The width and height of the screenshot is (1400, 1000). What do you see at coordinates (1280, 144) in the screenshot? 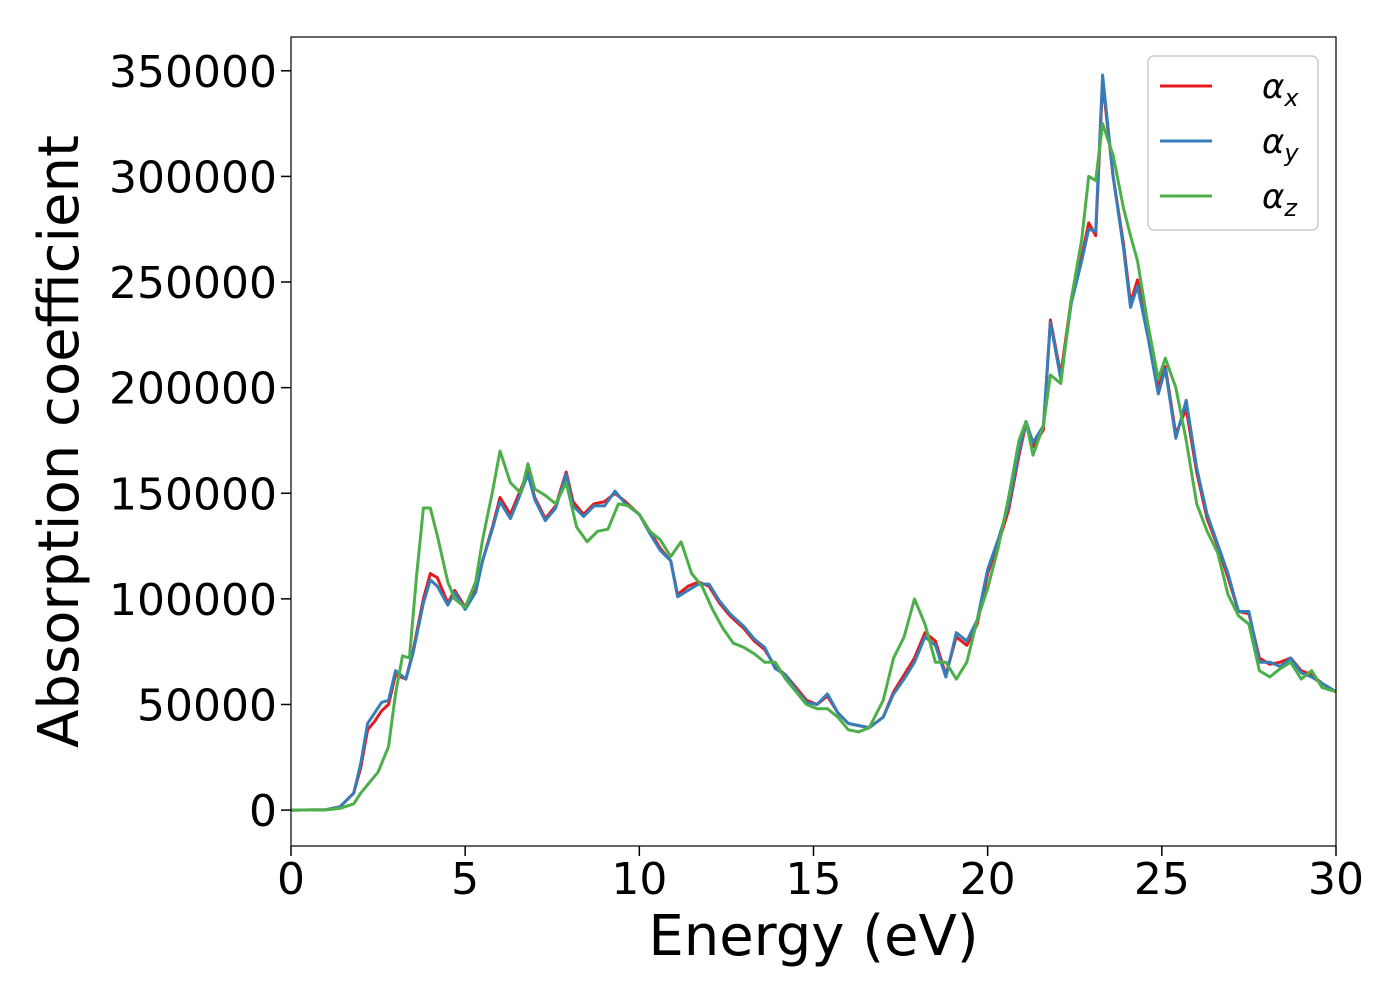
I see `legend-label-y: αy` at bounding box center [1280, 144].